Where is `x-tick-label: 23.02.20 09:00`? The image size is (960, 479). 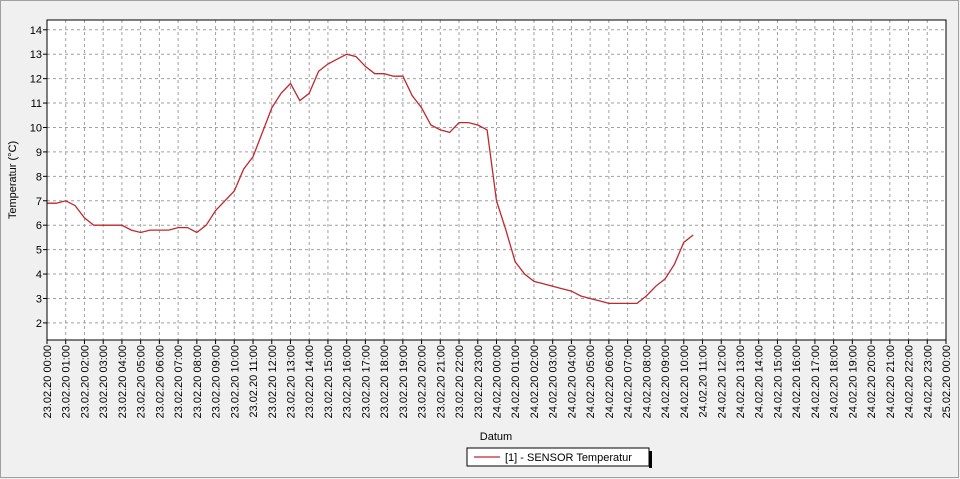
x-tick-label: 23.02.20 09:00 is located at coordinates (217, 381).